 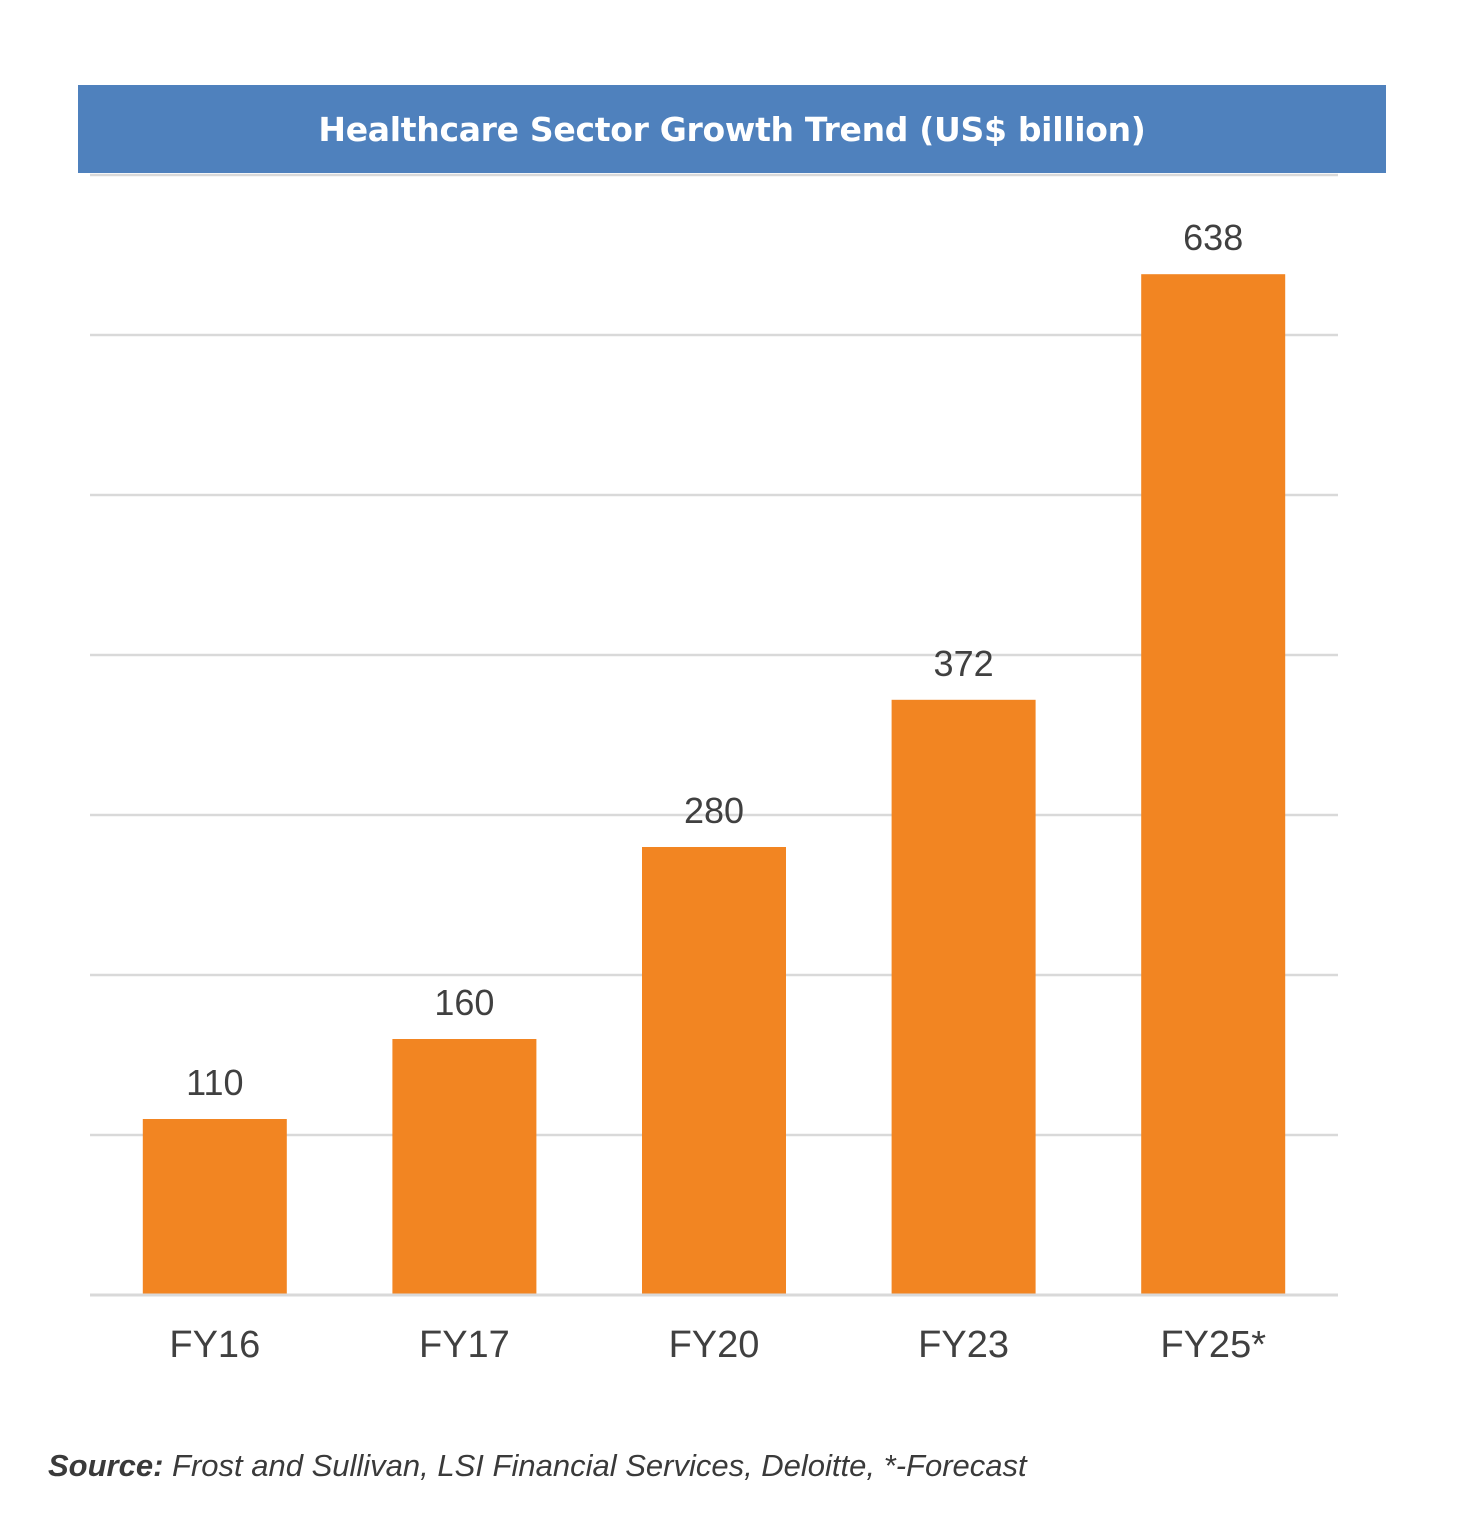 I want to click on data-label: 160, so click(x=464, y=1002).